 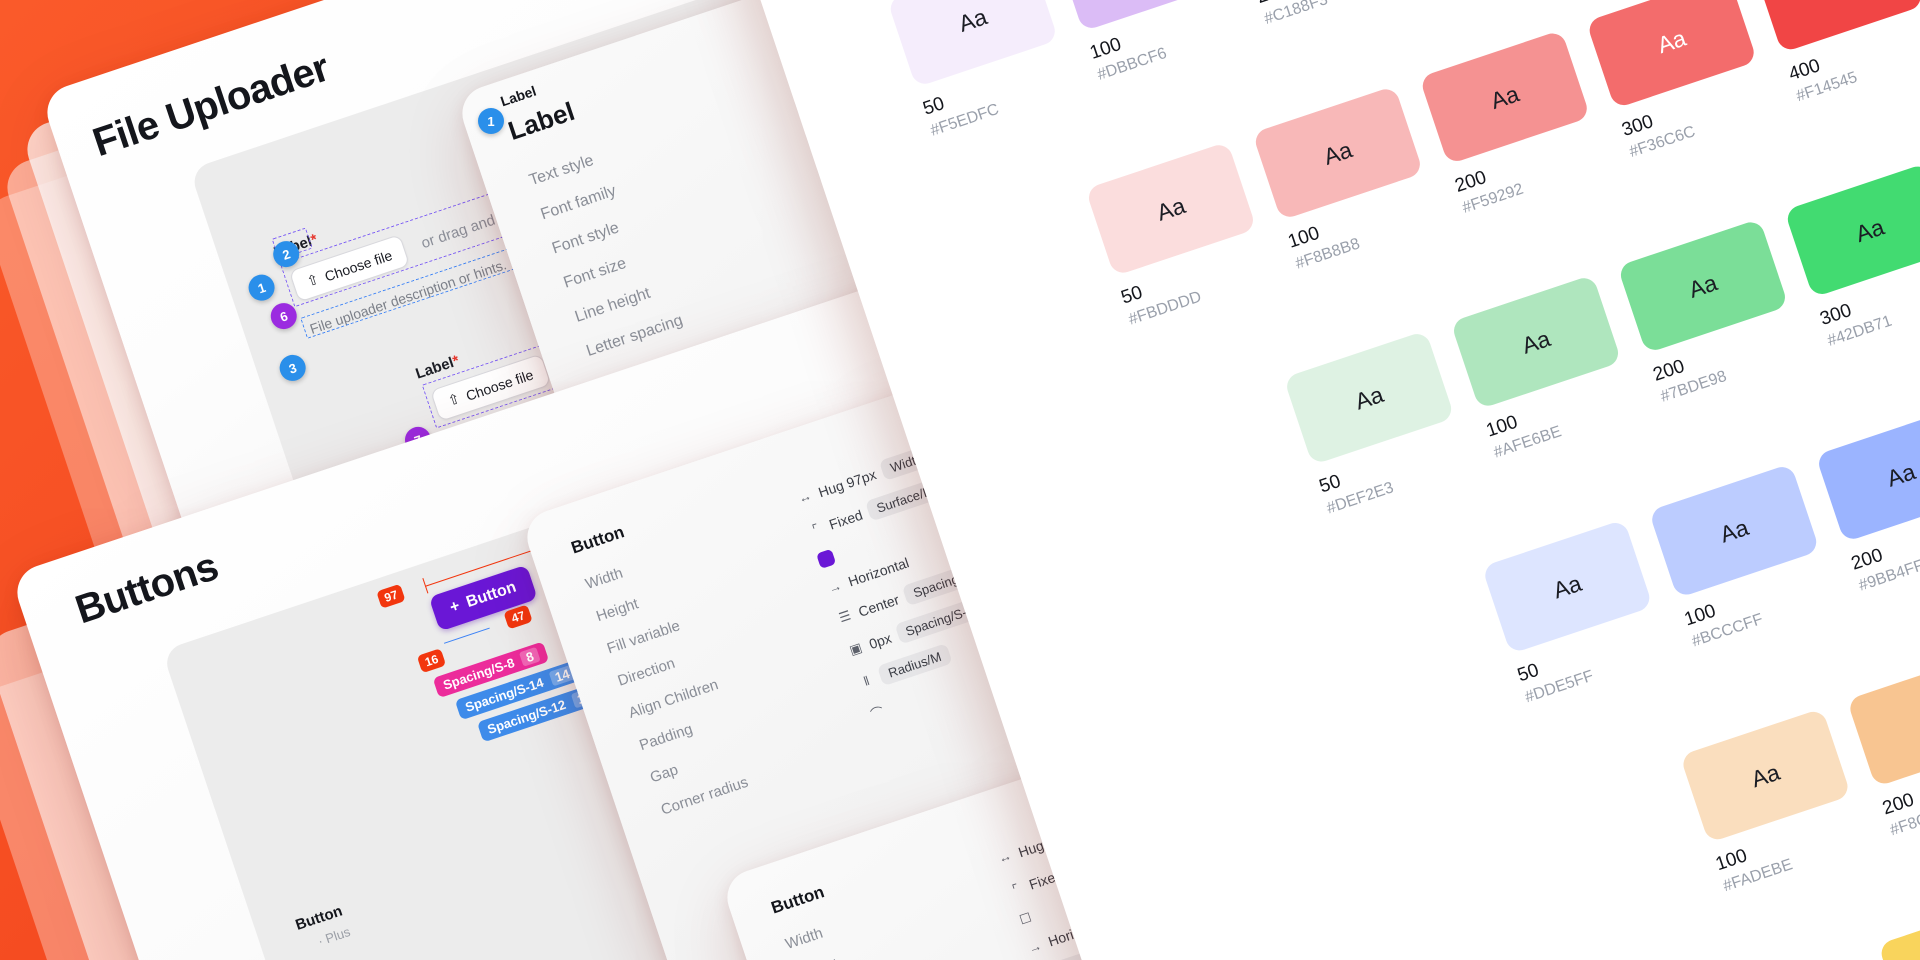 I want to click on corner-radius-icon: ⌒, so click(x=877, y=713).